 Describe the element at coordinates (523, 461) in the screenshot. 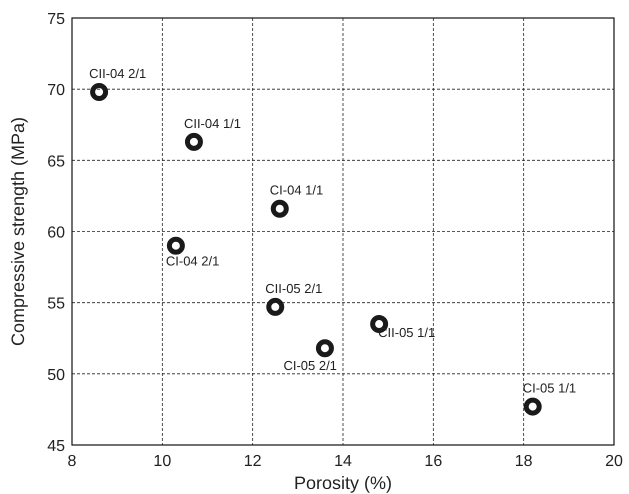

I see `x-tick-label: 18` at that location.